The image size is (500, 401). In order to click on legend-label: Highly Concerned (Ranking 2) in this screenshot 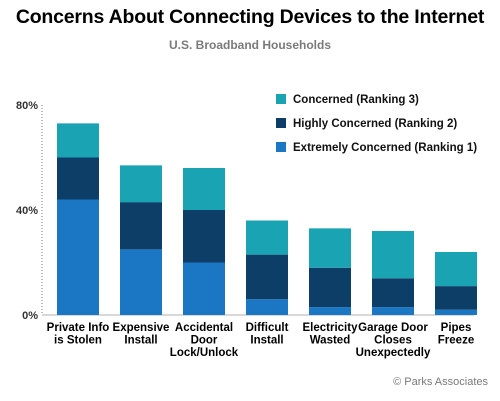, I will do `click(375, 124)`.